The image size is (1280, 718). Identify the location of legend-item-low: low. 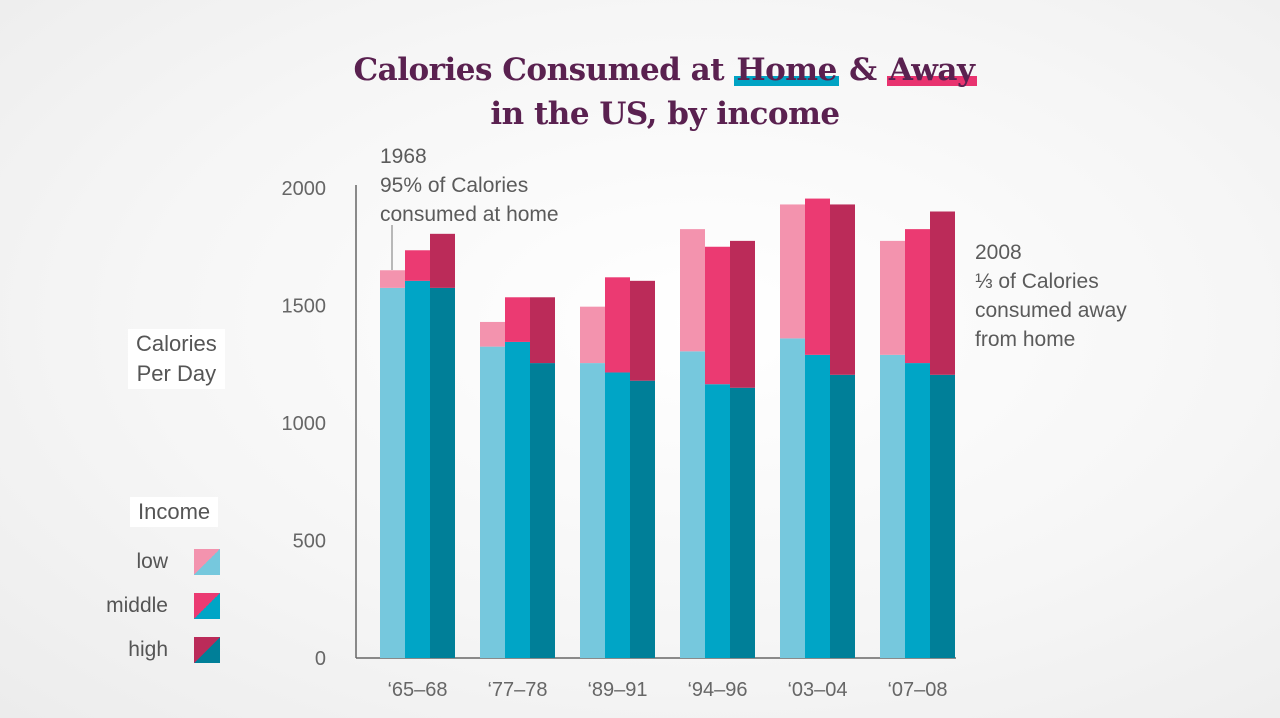
(150, 562).